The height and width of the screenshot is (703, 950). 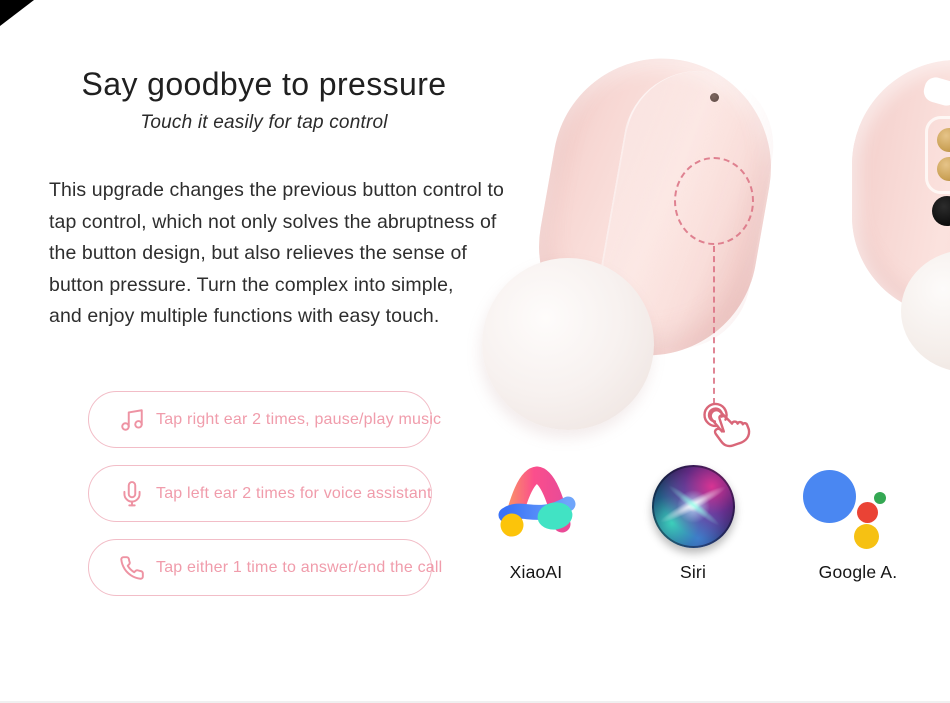 I want to click on google-blue-dot, so click(x=829, y=496).